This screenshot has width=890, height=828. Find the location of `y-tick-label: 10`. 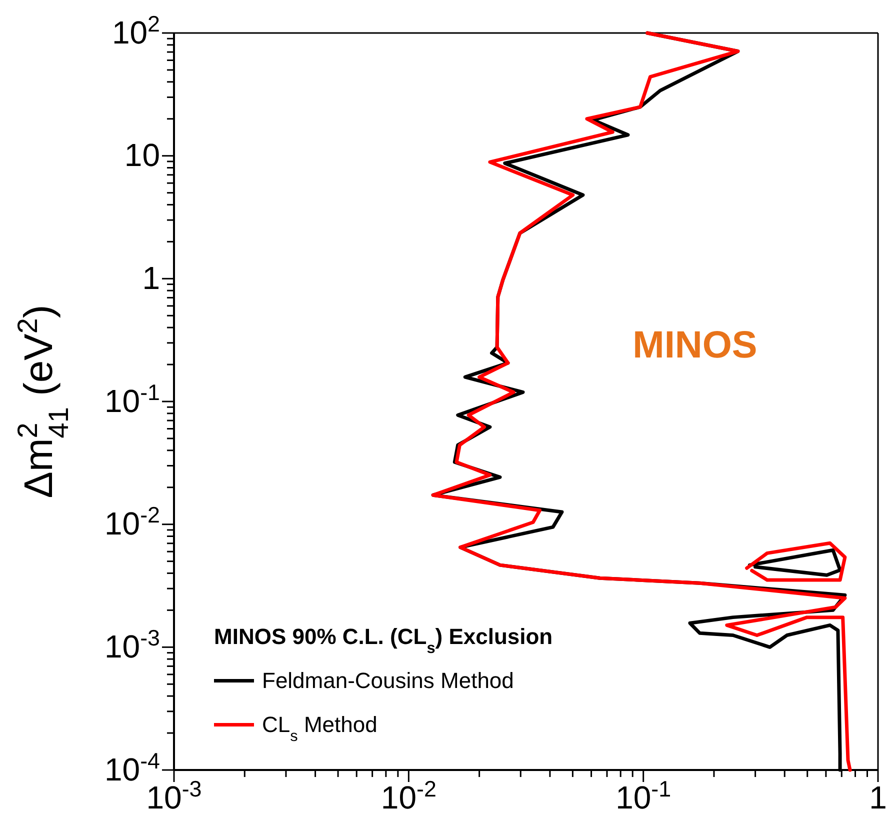

y-tick-label: 10 is located at coordinates (142, 155).